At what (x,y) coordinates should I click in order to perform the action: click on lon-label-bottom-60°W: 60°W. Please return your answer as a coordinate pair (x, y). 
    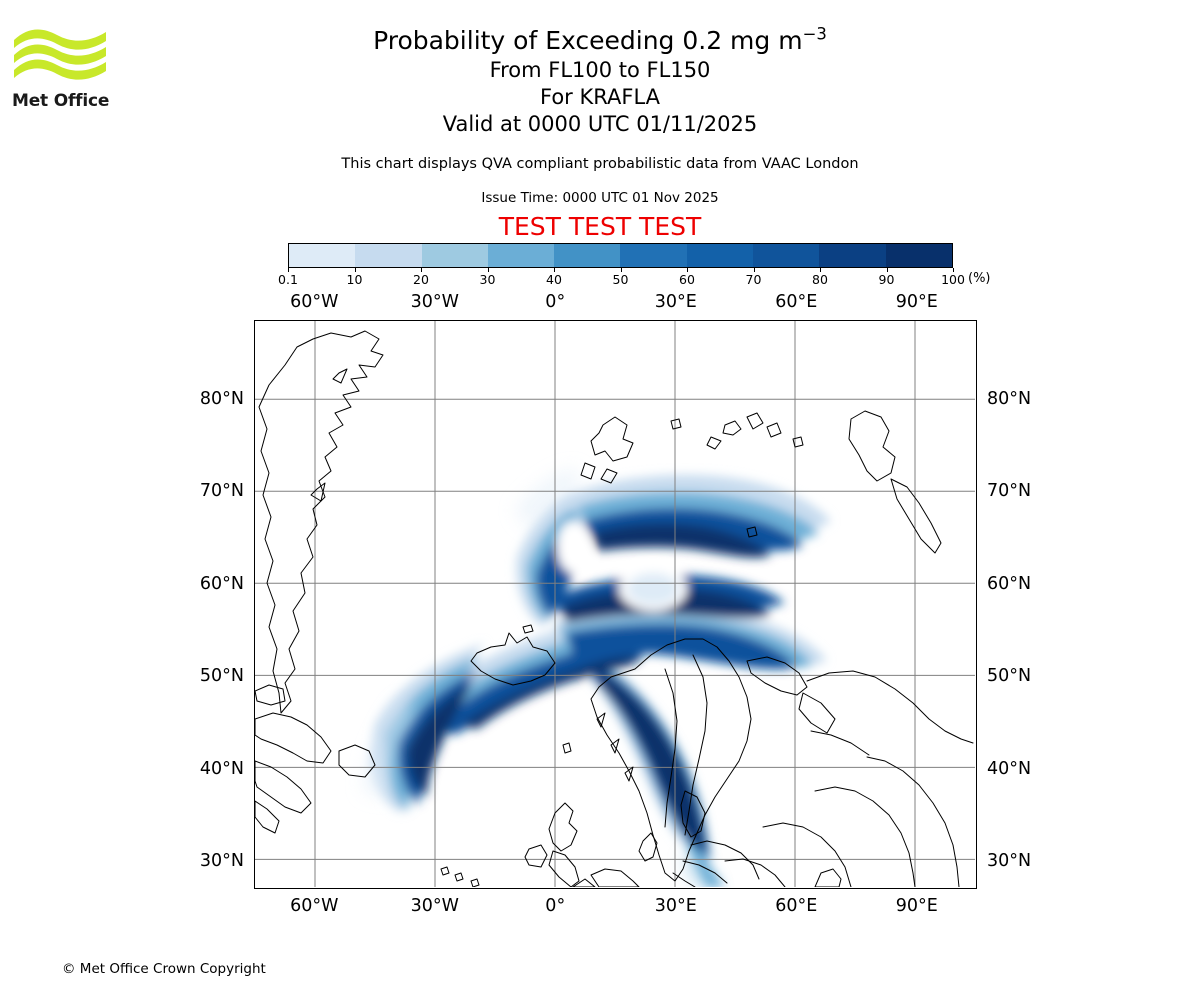
    Looking at the image, I should click on (314, 906).